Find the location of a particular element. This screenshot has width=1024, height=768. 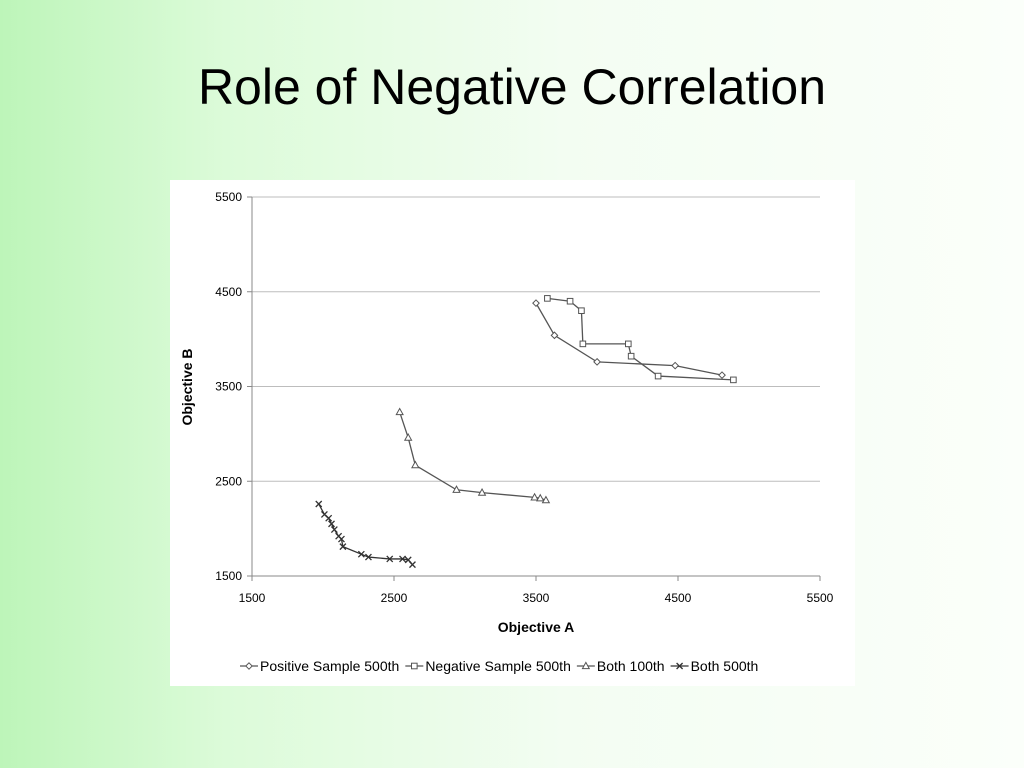

legend-item: Both 500th is located at coordinates (714, 666).